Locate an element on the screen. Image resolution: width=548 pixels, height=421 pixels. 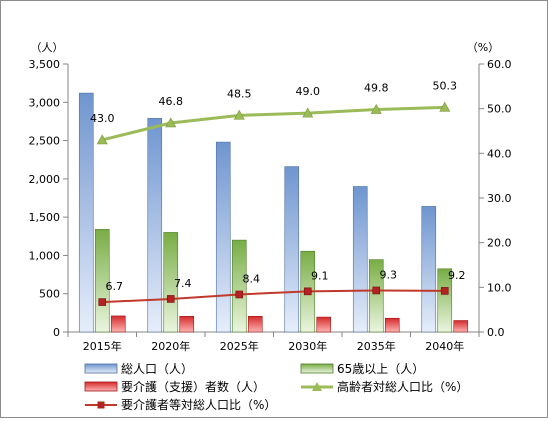
right-axis-tick-label: 40.0 is located at coordinates (499, 153).